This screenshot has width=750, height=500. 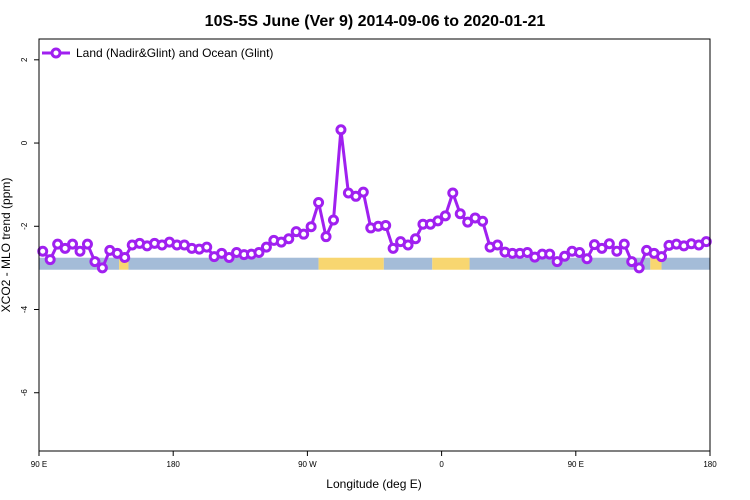 I want to click on legend: Land (Nadir&Glint) and Ocean (Glint), so click(x=157, y=53).